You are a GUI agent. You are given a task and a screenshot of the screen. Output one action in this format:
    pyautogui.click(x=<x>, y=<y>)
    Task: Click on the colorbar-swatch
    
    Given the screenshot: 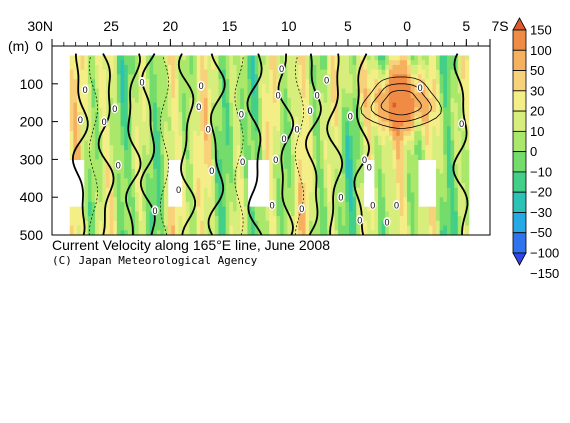 What is the action you would take?
    pyautogui.click(x=519, y=101)
    